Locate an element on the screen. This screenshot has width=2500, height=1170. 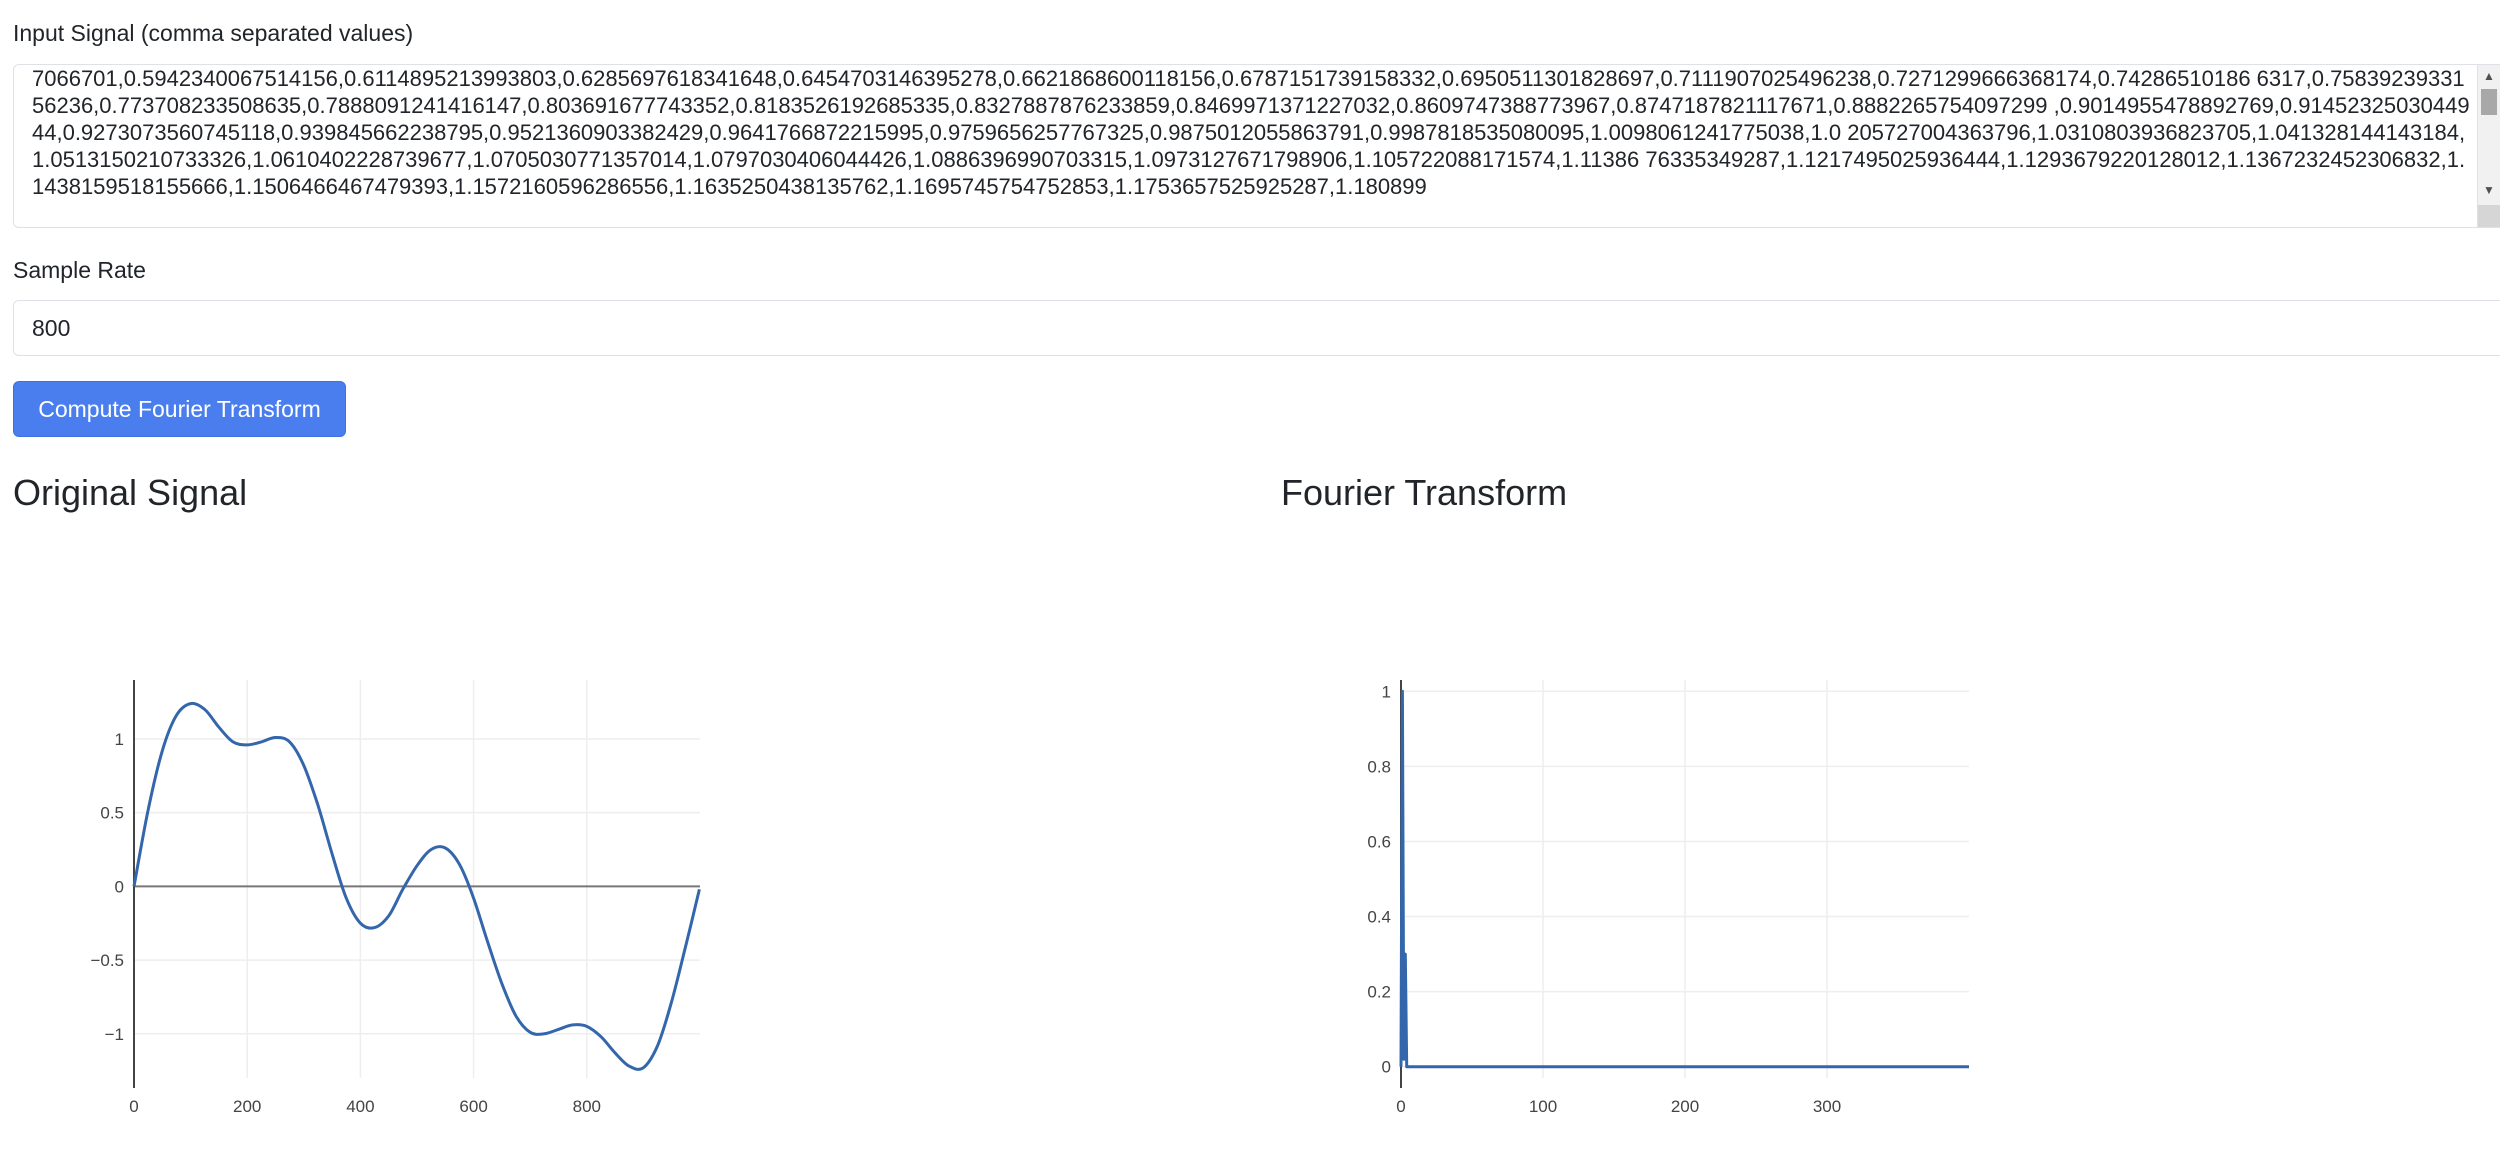
chart-original-y-tick-label: 0.5 is located at coordinates (112, 813).